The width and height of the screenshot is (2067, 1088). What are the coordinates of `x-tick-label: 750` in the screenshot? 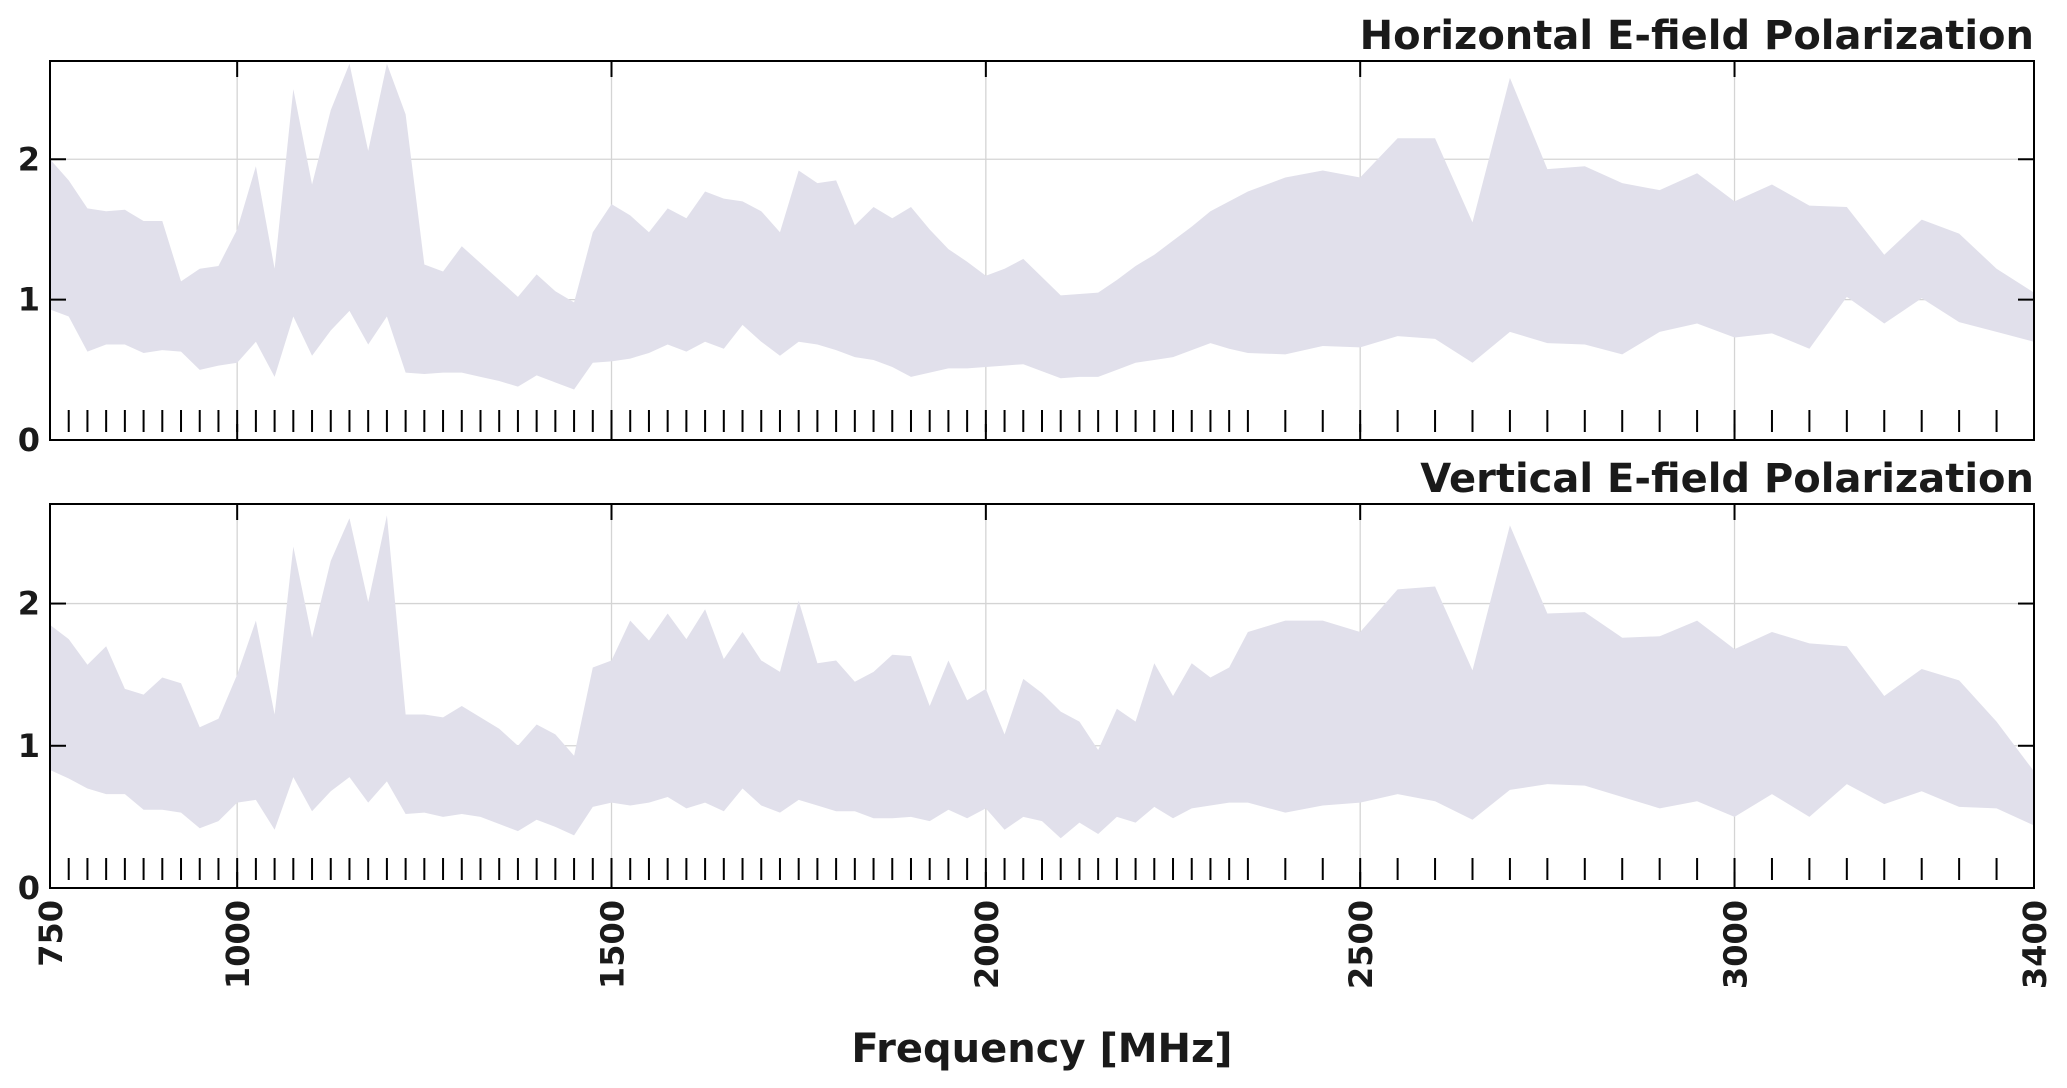 It's located at (51, 933).